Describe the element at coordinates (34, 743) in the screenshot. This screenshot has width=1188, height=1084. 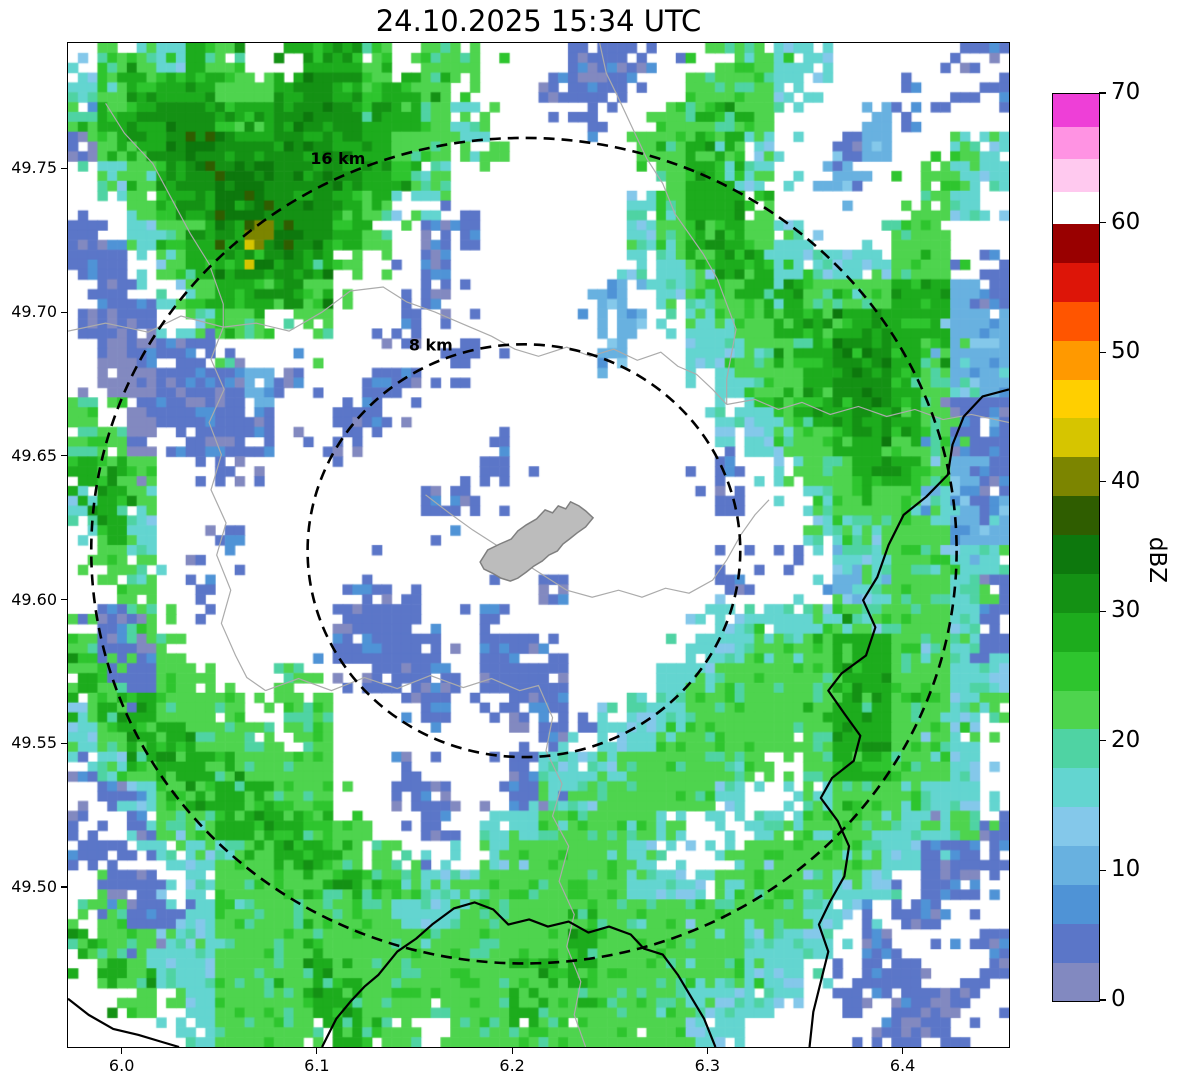
I see `y-tick-label: 49.55` at that location.